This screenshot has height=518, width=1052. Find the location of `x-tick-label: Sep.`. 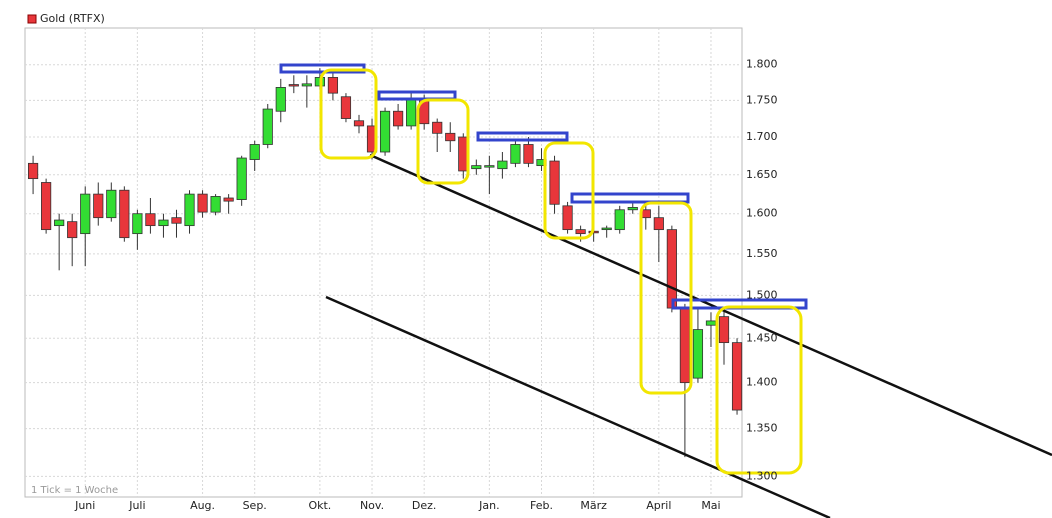

x-tick-label: Sep. is located at coordinates (255, 505).